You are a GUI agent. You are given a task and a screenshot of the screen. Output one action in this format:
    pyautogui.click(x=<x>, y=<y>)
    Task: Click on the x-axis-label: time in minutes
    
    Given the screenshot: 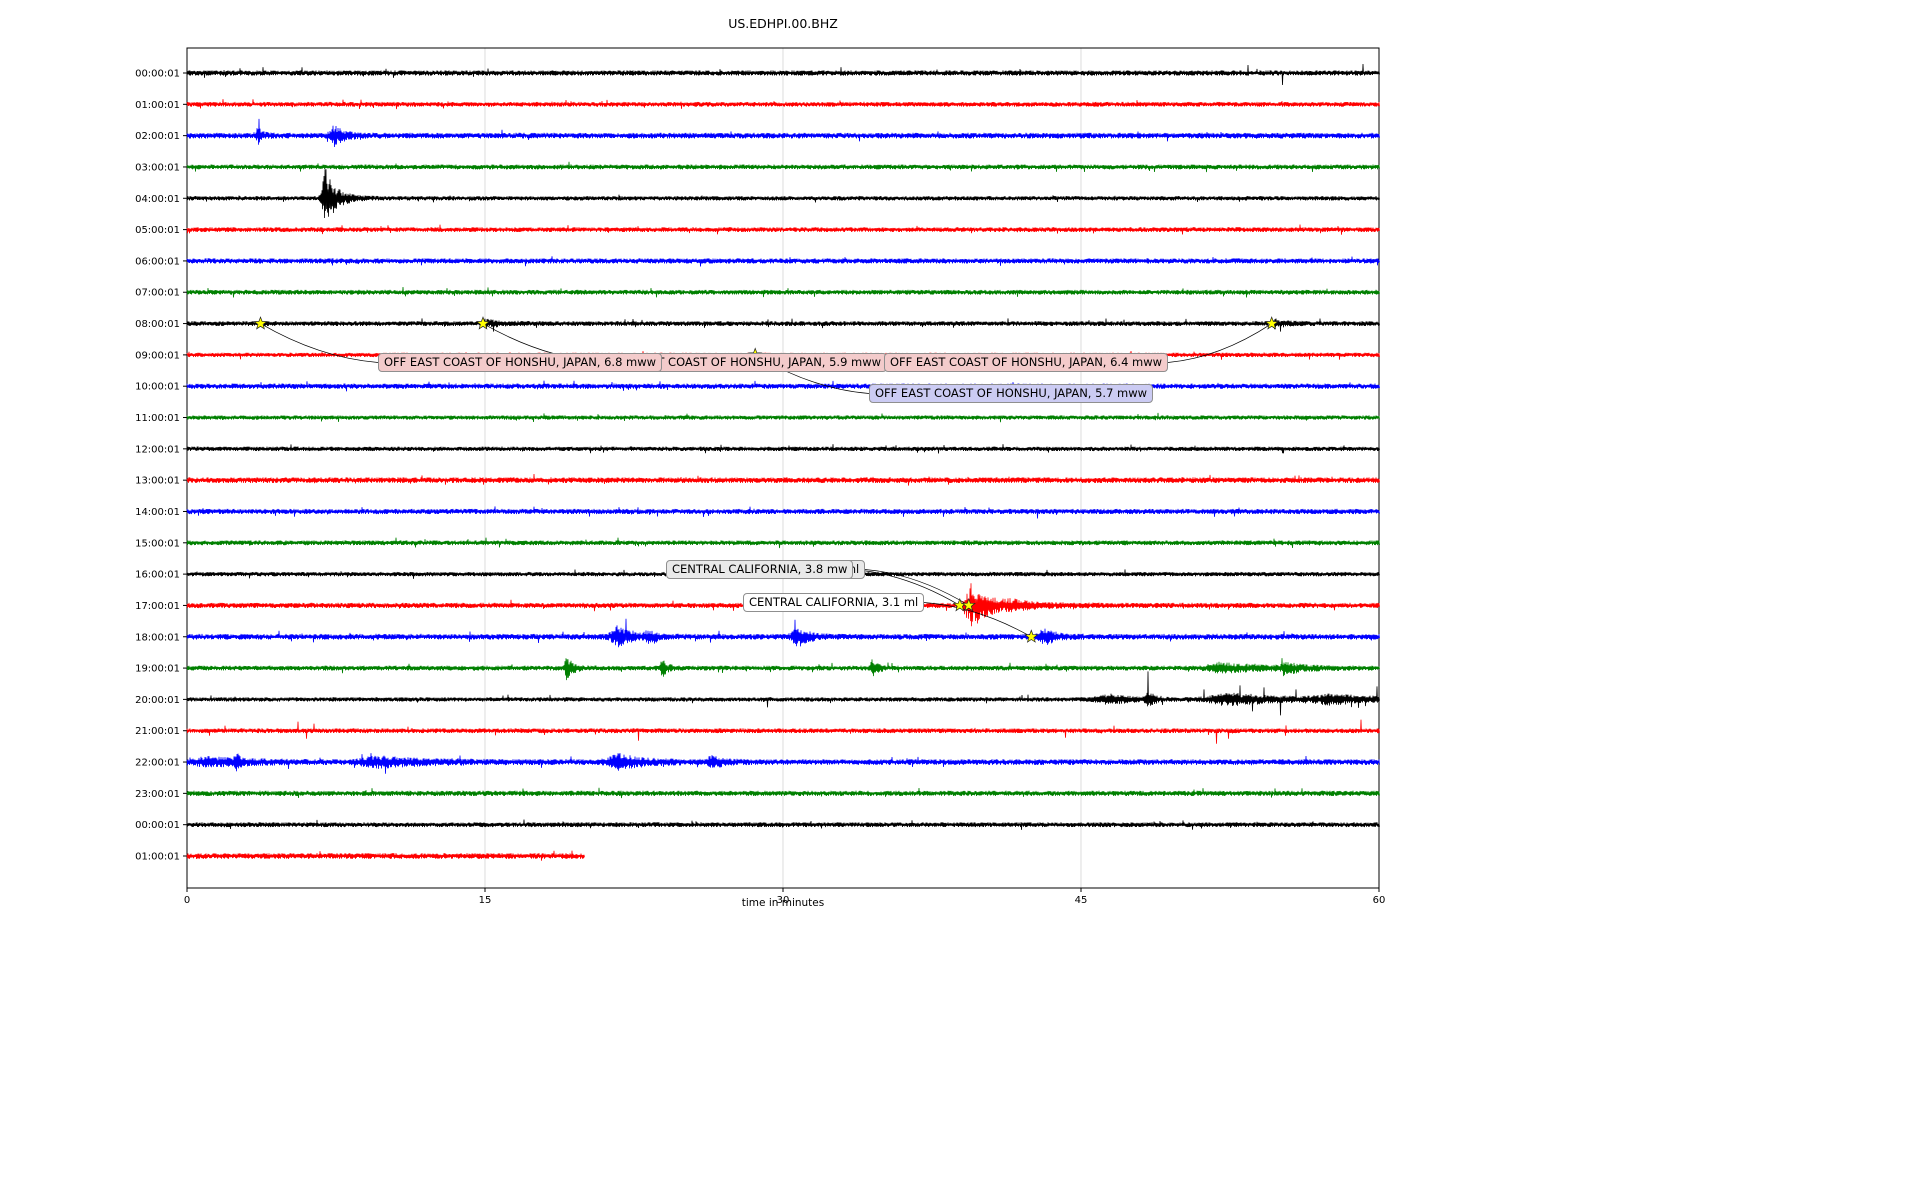 What is the action you would take?
    pyautogui.click(x=783, y=903)
    